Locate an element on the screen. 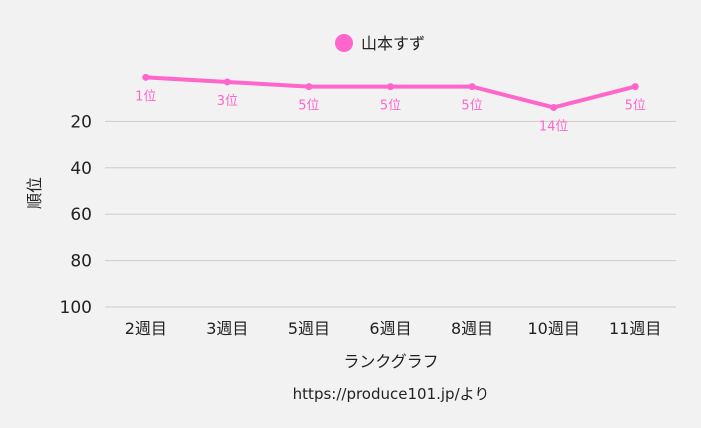 Image resolution: width=701 pixels, height=428 pixels. y-axis-title: 順位 is located at coordinates (34, 193).